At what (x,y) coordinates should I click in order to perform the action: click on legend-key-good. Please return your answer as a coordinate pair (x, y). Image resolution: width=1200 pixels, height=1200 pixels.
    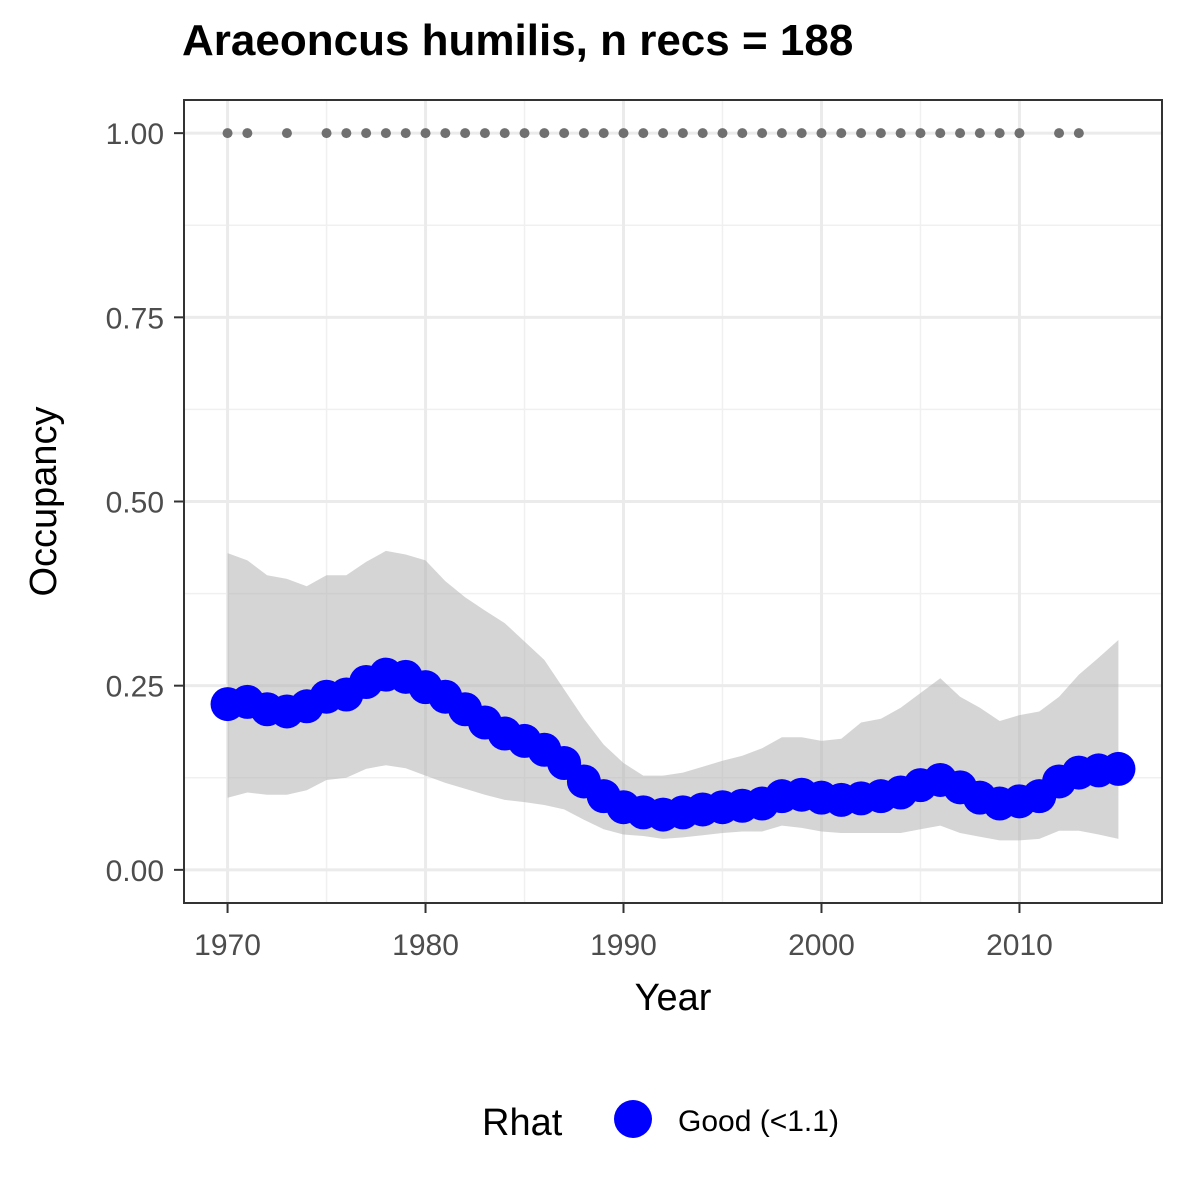
    Looking at the image, I should click on (633, 1119).